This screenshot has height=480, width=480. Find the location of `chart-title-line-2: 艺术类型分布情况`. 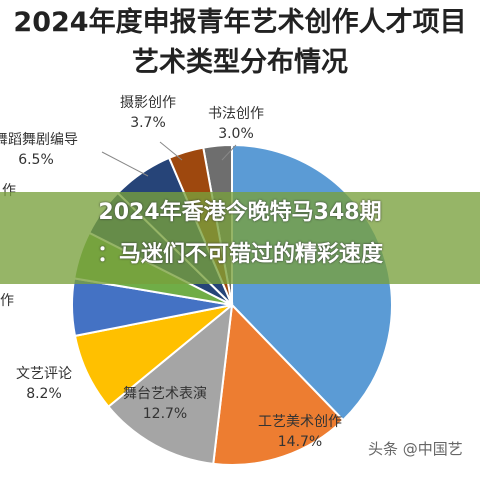

chart-title-line-2: 艺术类型分布情况 is located at coordinates (240, 62).